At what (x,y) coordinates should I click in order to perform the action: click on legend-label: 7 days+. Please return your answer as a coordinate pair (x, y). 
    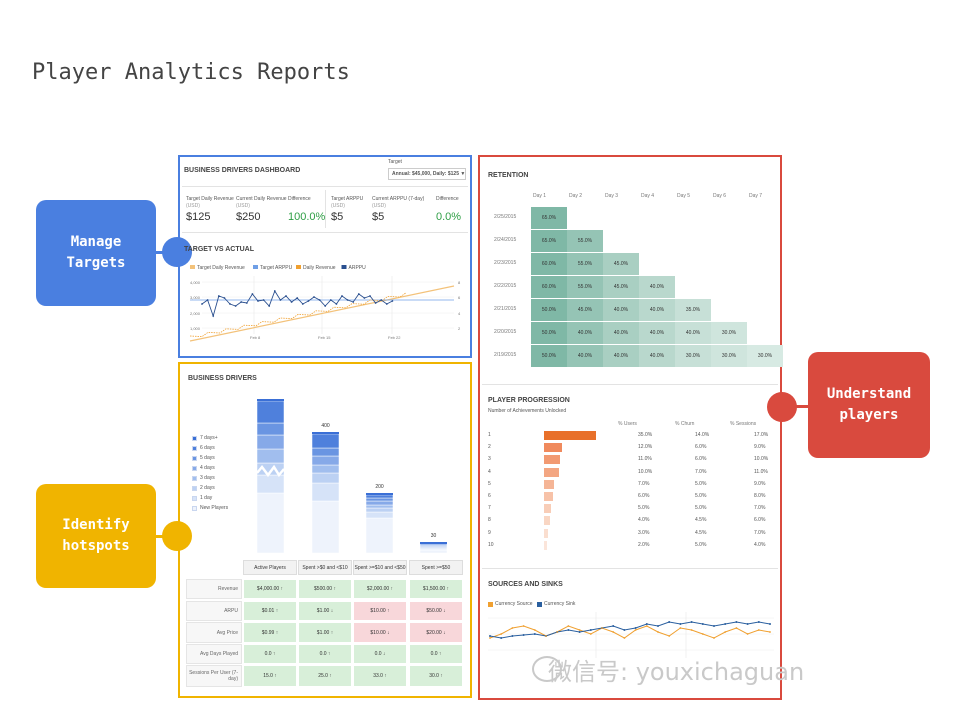
    Looking at the image, I should click on (209, 438).